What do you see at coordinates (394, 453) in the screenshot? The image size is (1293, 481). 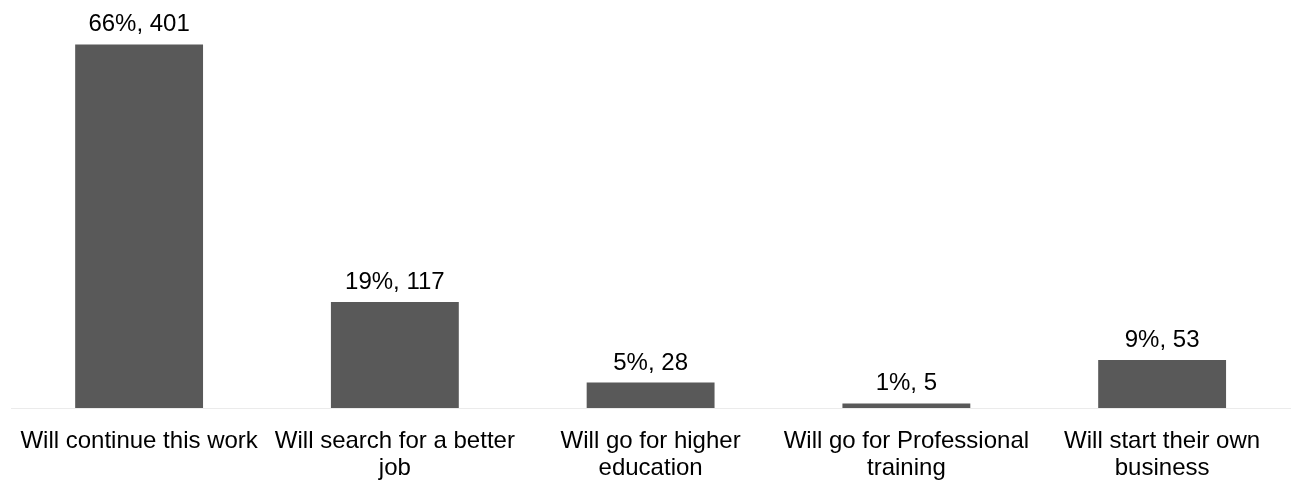 I see `x-tick-label: Will search for a better job` at bounding box center [394, 453].